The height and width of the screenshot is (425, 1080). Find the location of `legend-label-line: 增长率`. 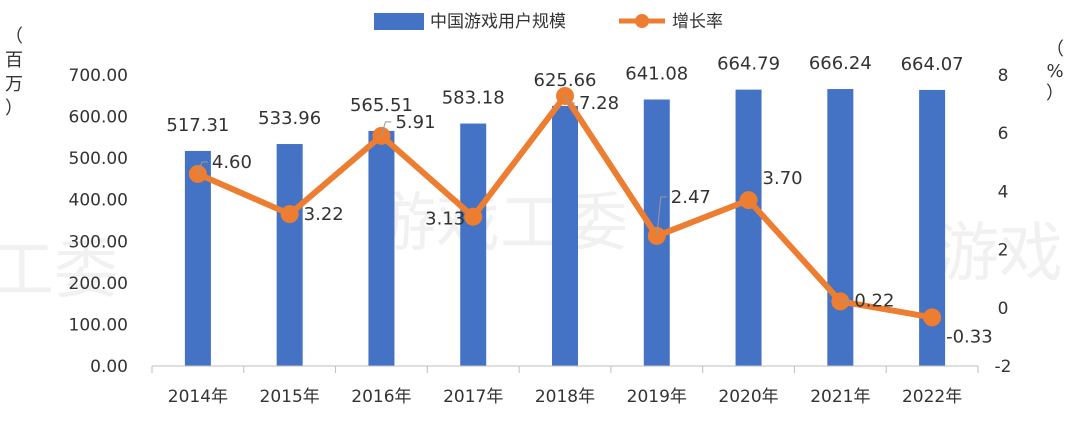

legend-label-line: 增长率 is located at coordinates (697, 22).